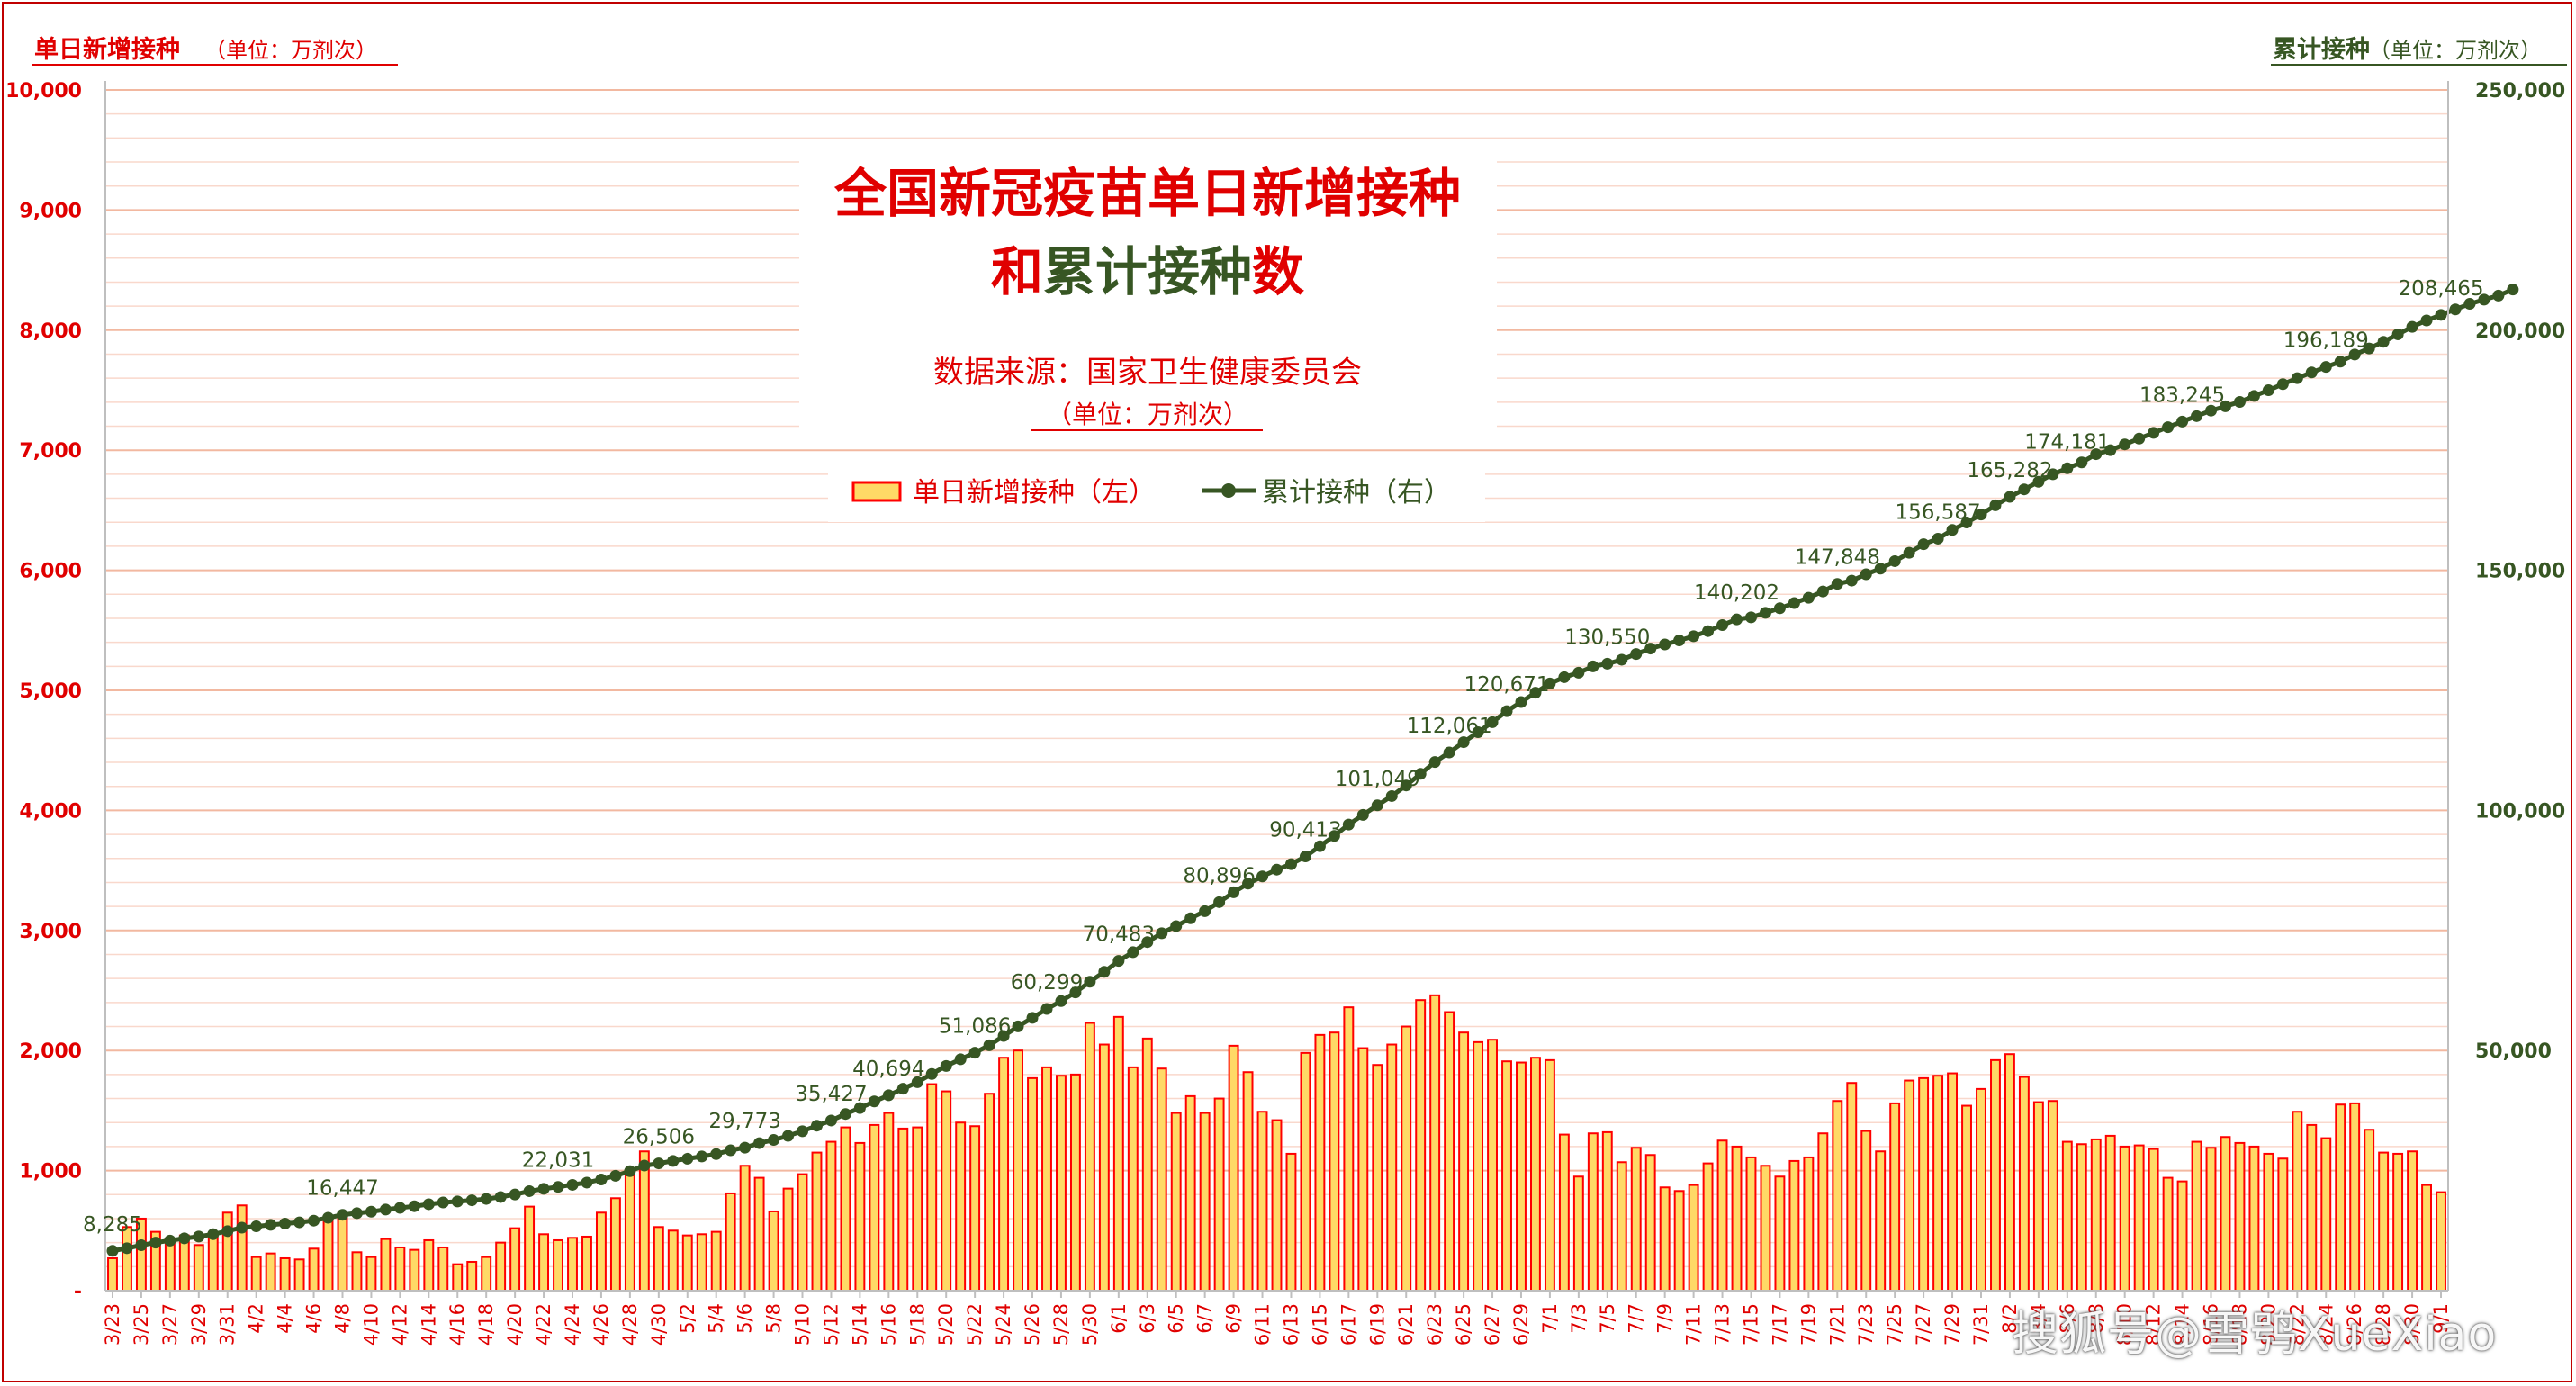  I want to click on x-tick-label: 7/13, so click(1723, 1324).